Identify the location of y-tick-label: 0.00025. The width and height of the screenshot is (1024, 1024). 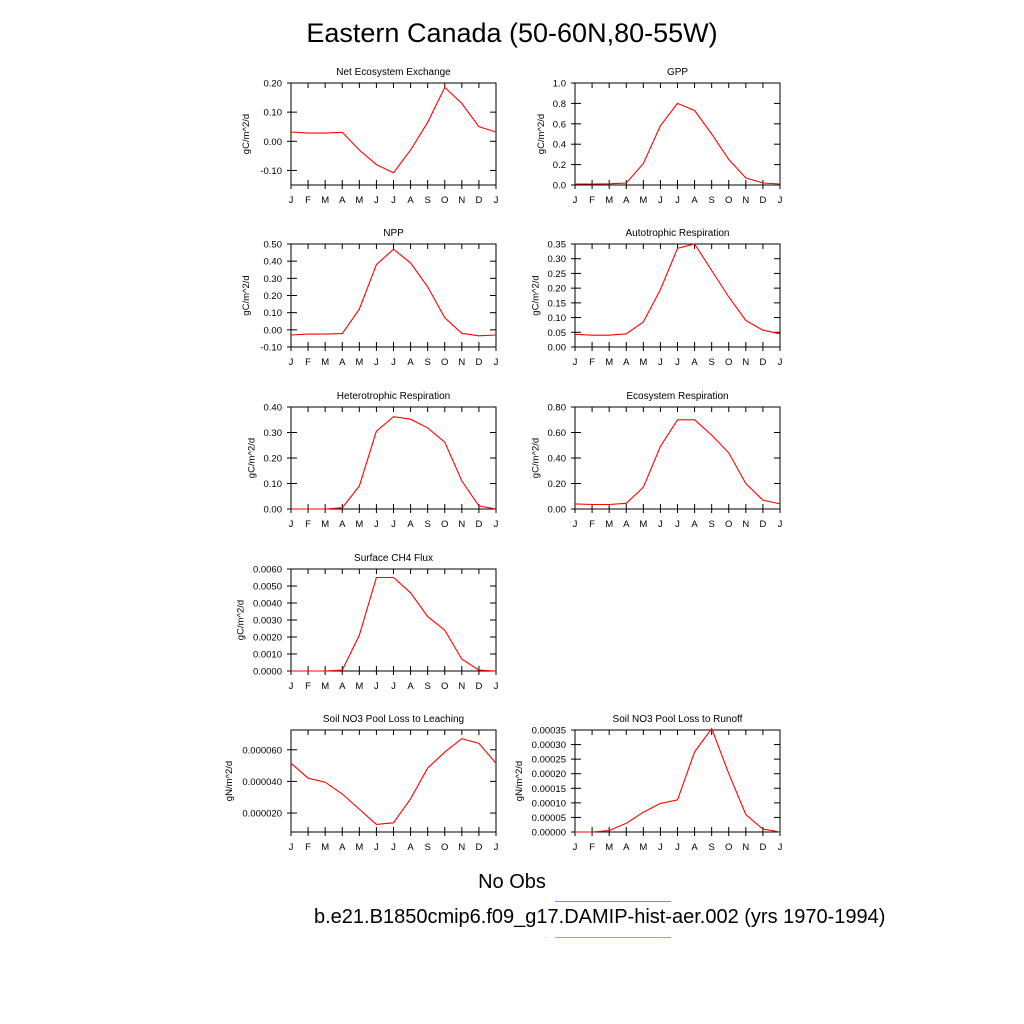
(549, 760).